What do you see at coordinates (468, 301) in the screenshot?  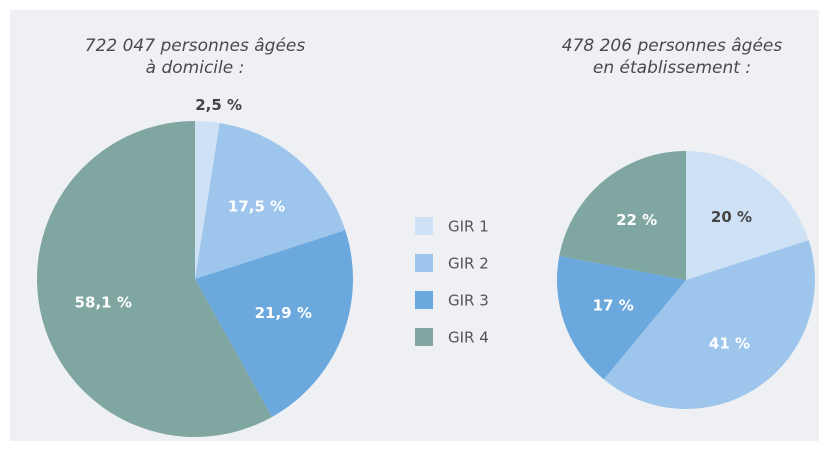 I see `legend-label: GIR 3` at bounding box center [468, 301].